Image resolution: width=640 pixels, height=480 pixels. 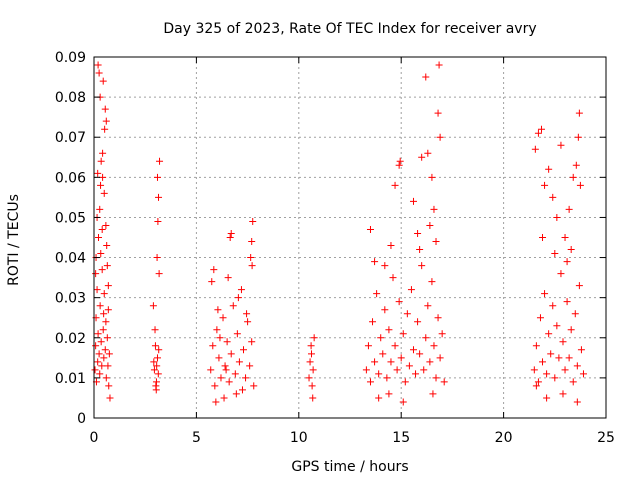 What do you see at coordinates (349, 467) in the screenshot?
I see `x-axis-label: GPS time / hours` at bounding box center [349, 467].